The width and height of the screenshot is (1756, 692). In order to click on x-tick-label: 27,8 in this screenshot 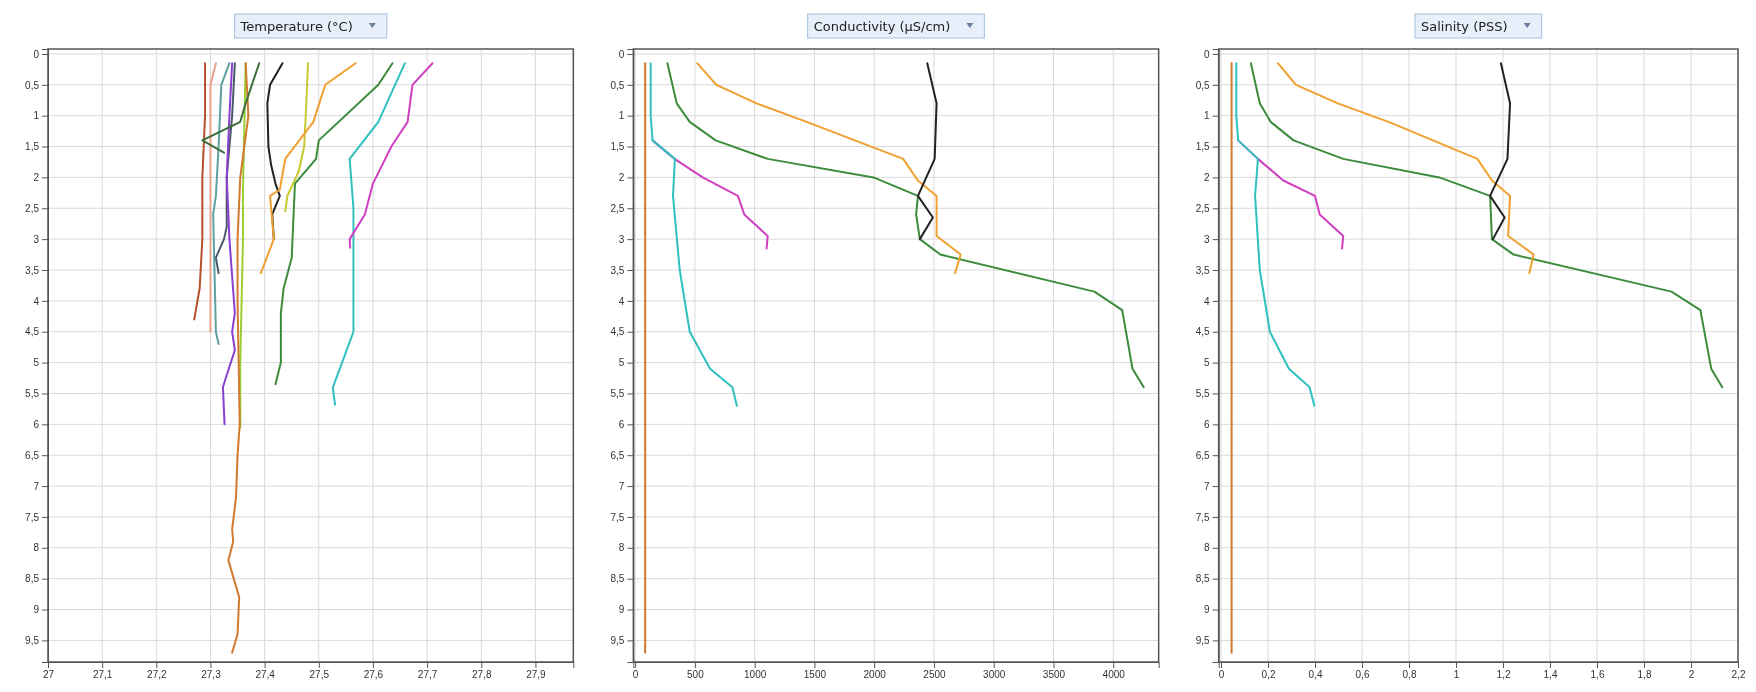, I will do `click(482, 675)`.